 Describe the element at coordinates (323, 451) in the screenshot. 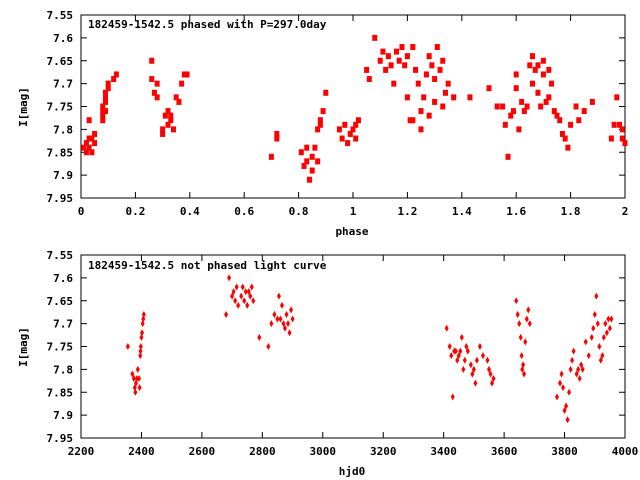

I see `unphased-x-tick-label: 3000` at that location.